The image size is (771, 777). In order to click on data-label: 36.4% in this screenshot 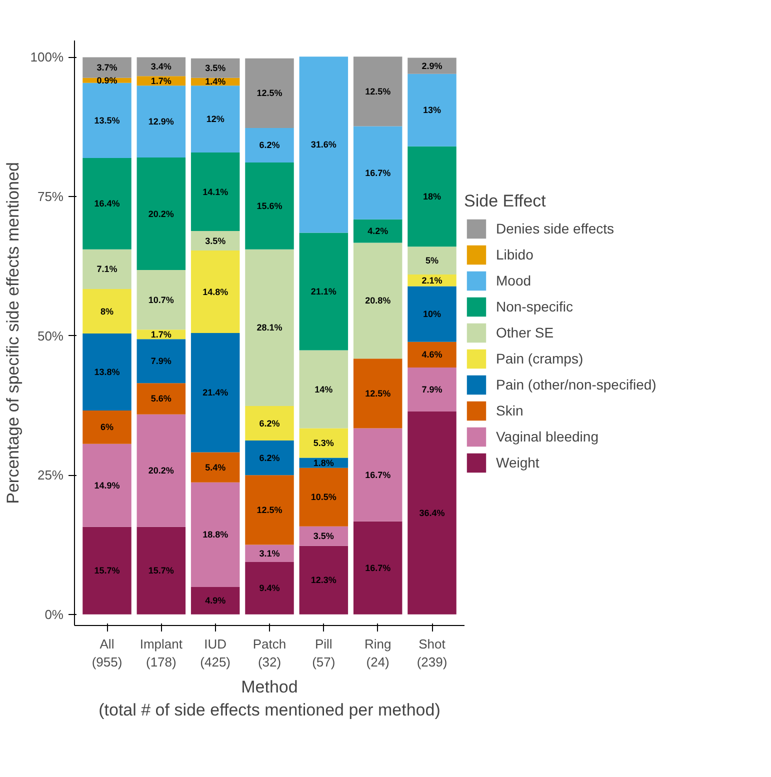, I will do `click(432, 513)`.